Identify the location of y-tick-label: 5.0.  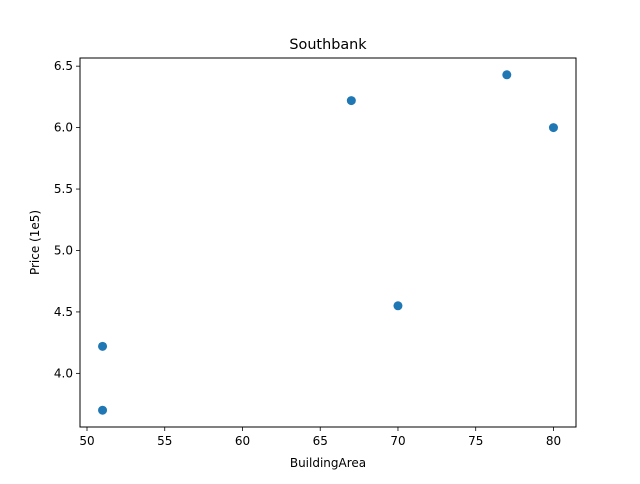
(63, 250).